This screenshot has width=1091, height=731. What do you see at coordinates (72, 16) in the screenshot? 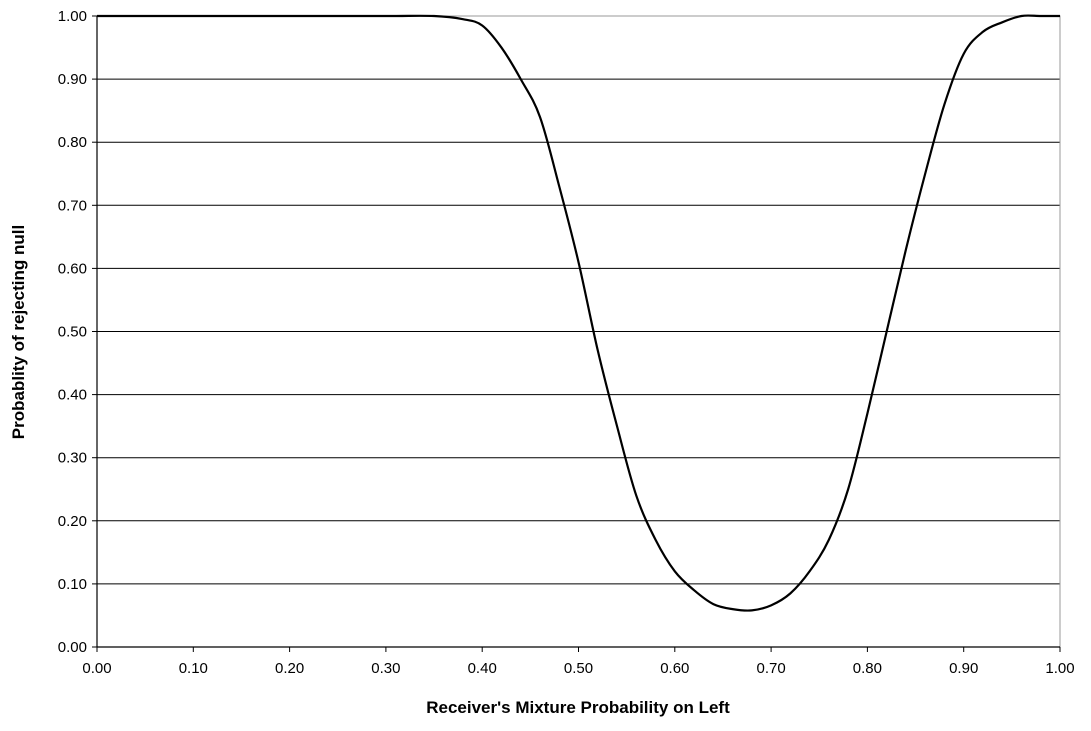
I see `y-tick-label: 1.00` at bounding box center [72, 16].